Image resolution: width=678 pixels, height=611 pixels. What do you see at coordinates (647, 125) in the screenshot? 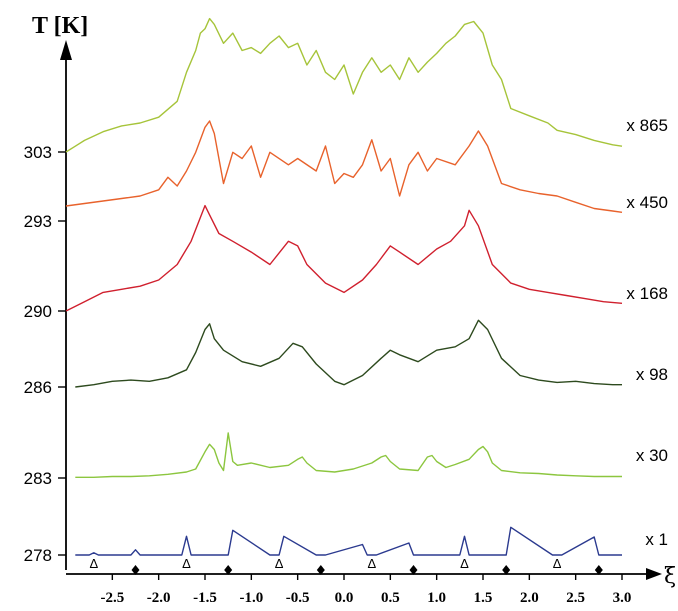
I see `scale-factor-label: x 865` at bounding box center [647, 125].